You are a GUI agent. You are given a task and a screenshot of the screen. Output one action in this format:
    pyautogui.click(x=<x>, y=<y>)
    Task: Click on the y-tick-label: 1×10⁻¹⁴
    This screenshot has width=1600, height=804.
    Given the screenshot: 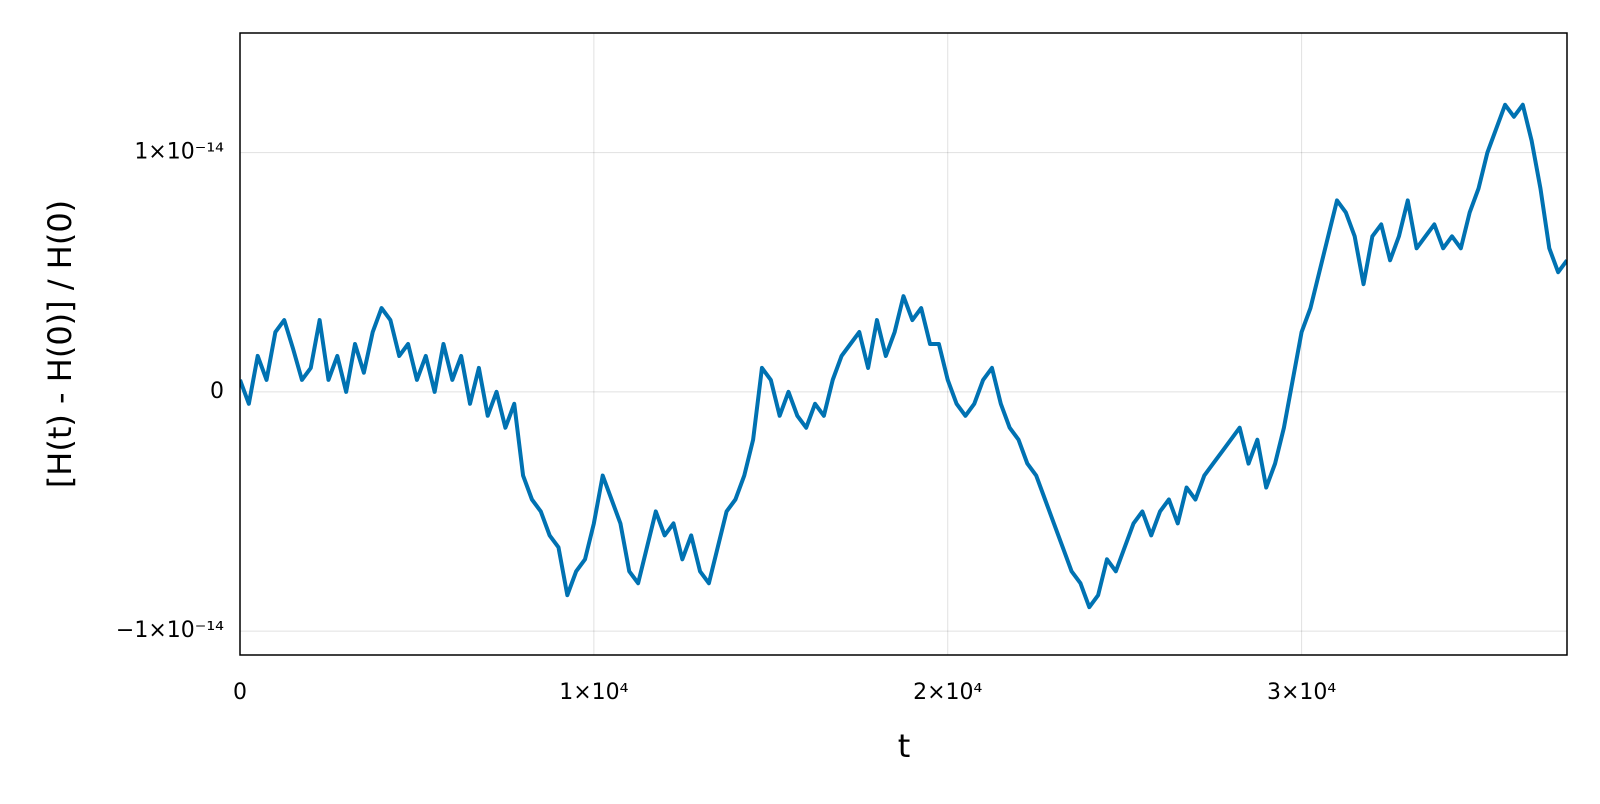 What is the action you would take?
    pyautogui.click(x=179, y=152)
    